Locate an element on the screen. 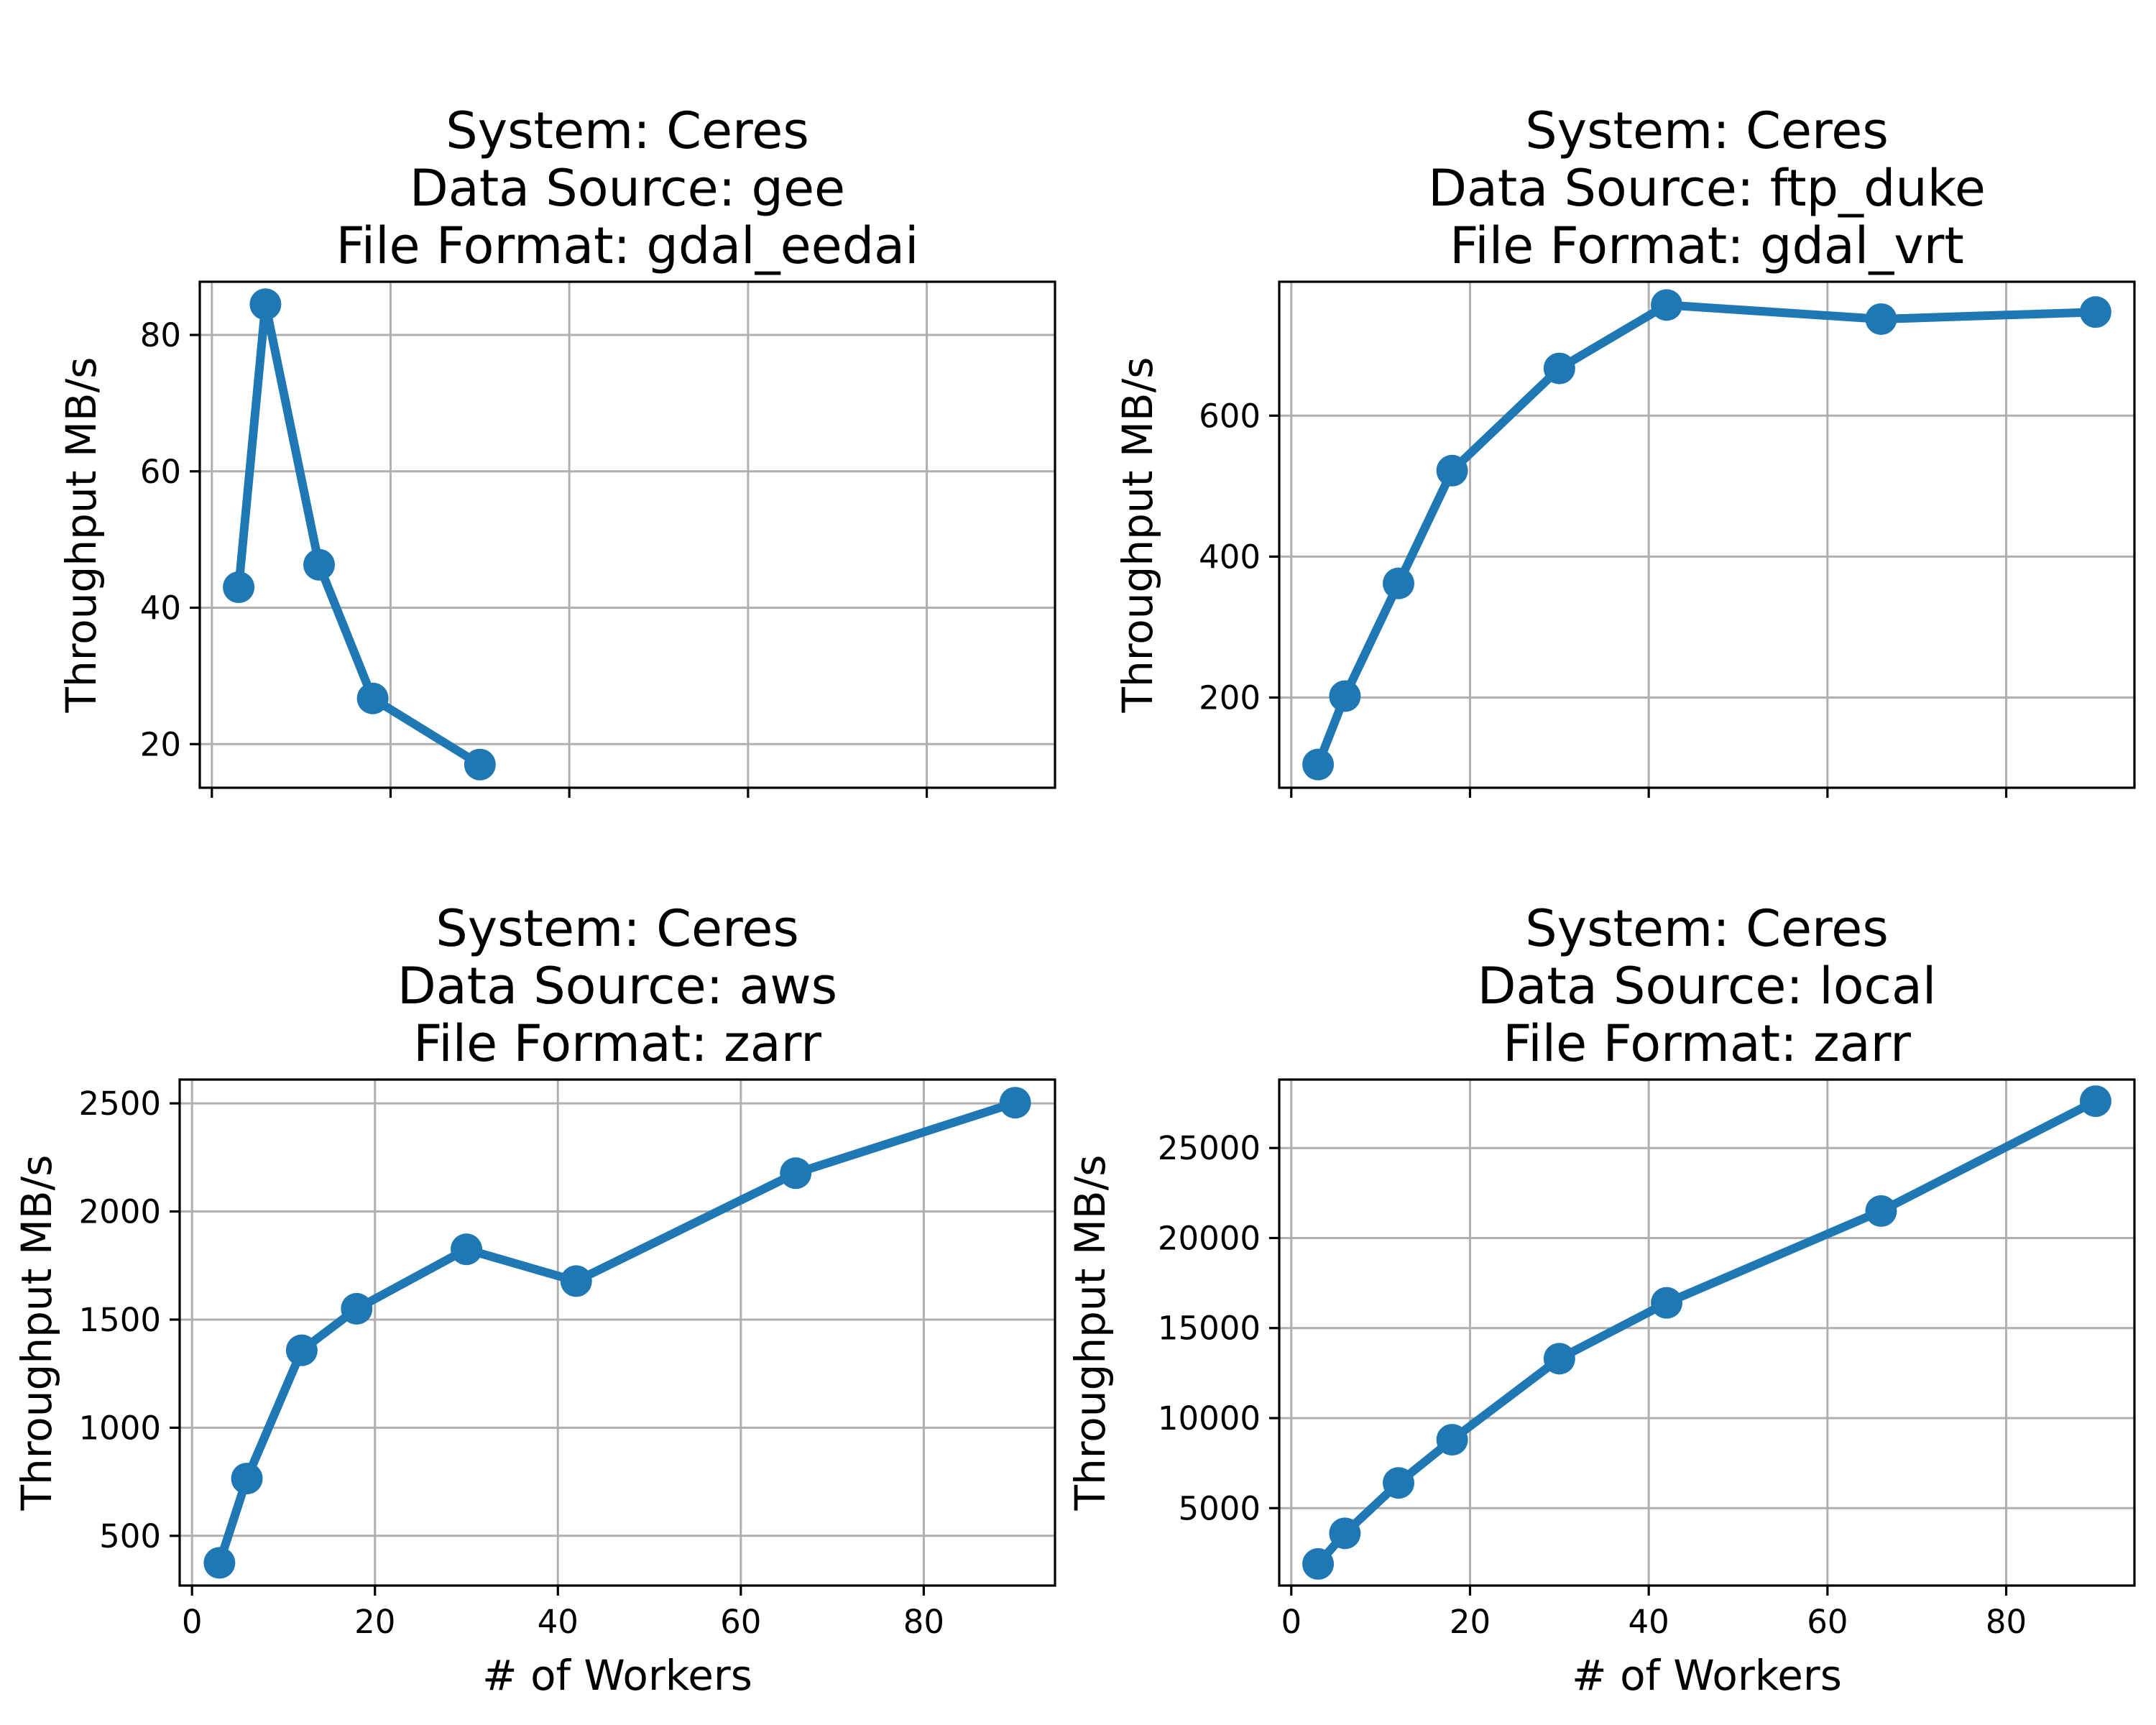 This screenshot has height=1725, width=2156. chart-title-line-2: Data Source: aws is located at coordinates (617, 986).